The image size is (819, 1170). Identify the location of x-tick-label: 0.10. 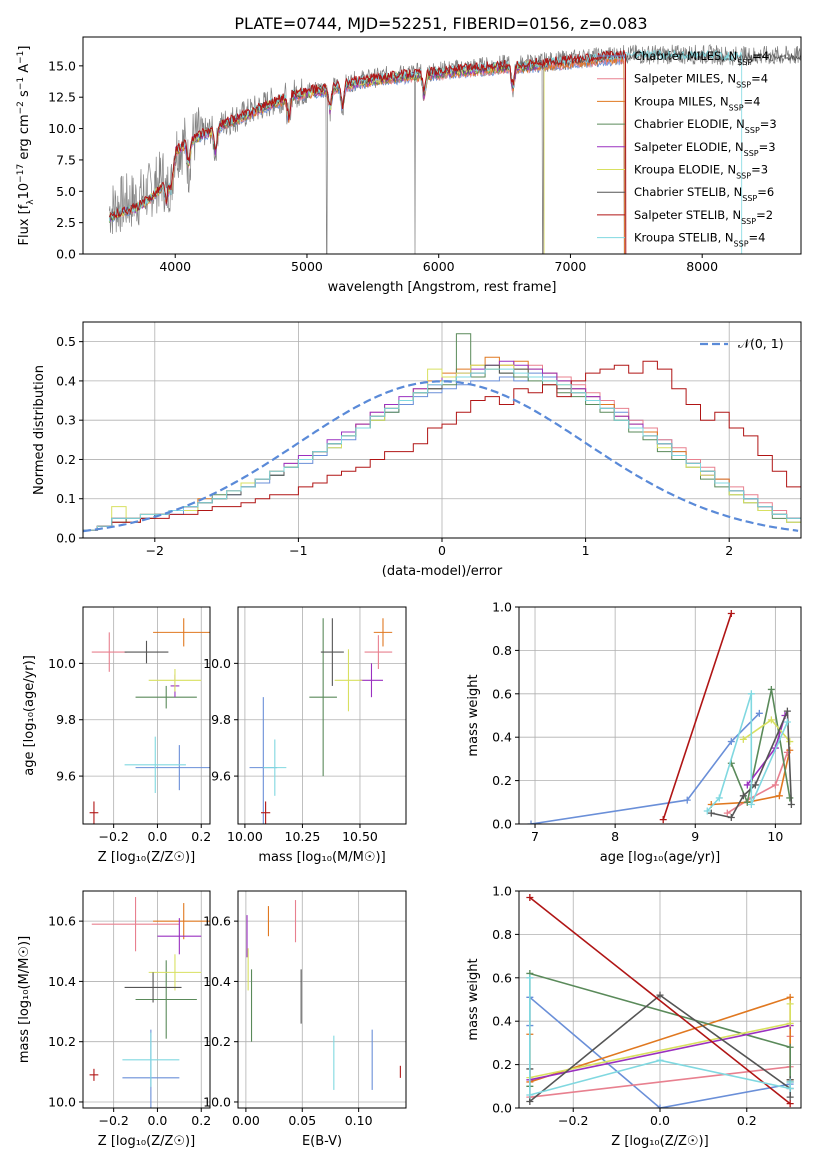
(359, 1120).